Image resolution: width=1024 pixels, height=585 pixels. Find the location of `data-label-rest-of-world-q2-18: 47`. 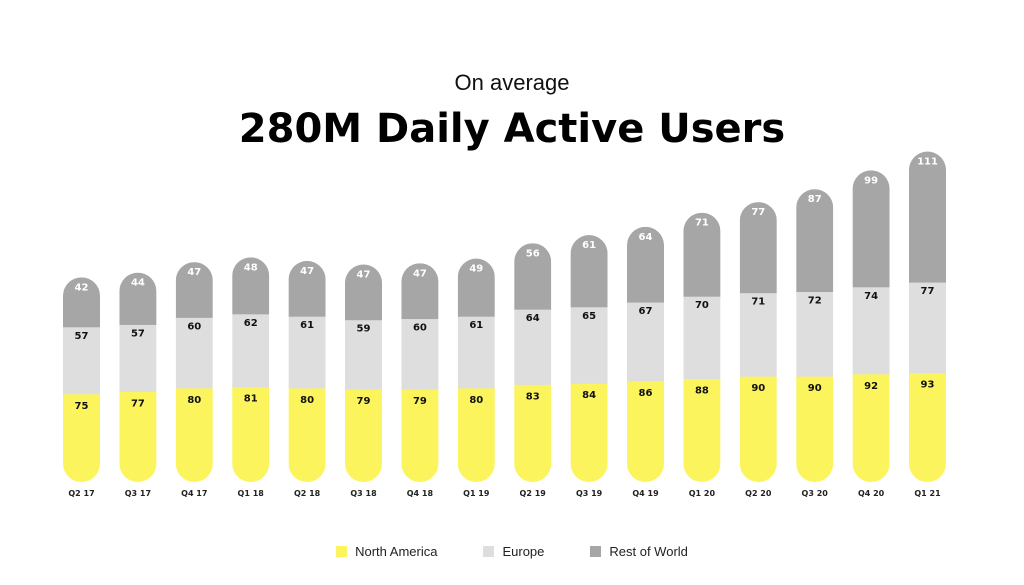

data-label-rest-of-world-q2-18: 47 is located at coordinates (307, 271).